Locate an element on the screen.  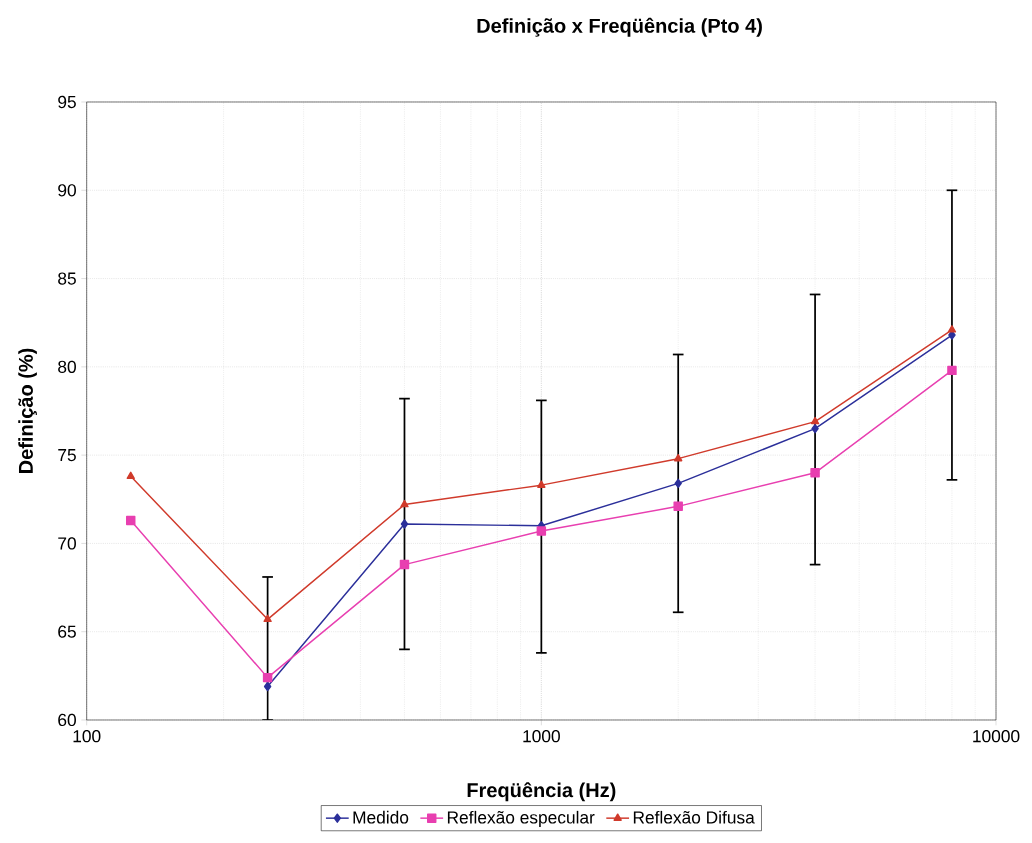
y-axis-title: Definição (%) is located at coordinates (27, 411).